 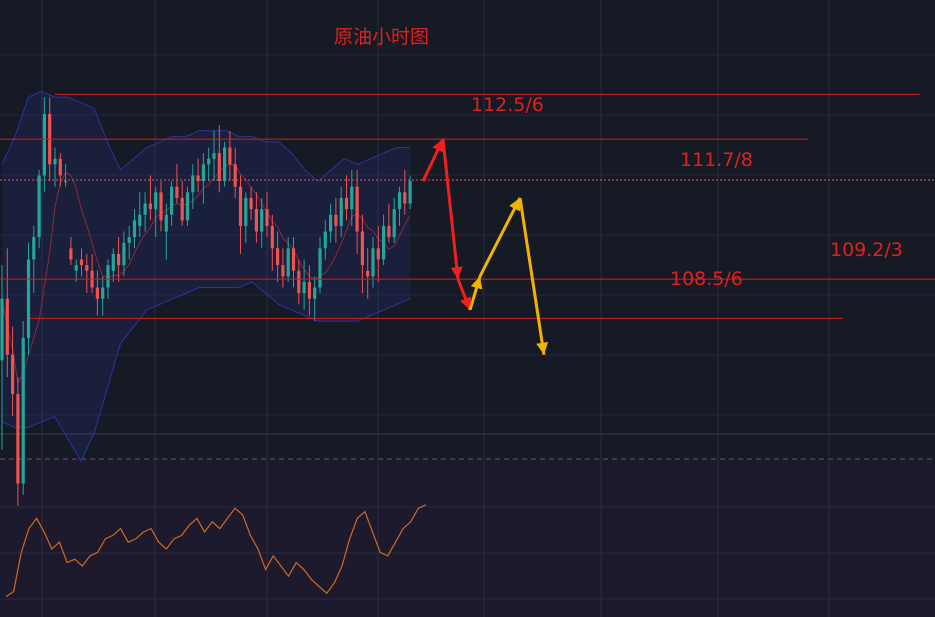 I want to click on forecast-red-down-2-head, so click(x=466, y=303).